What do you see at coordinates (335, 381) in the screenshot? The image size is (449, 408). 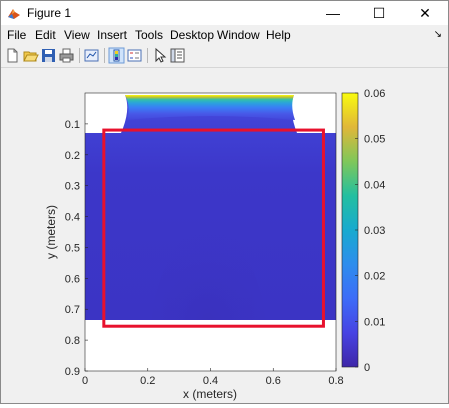 I see `x-tick-label: 0.8` at bounding box center [335, 381].